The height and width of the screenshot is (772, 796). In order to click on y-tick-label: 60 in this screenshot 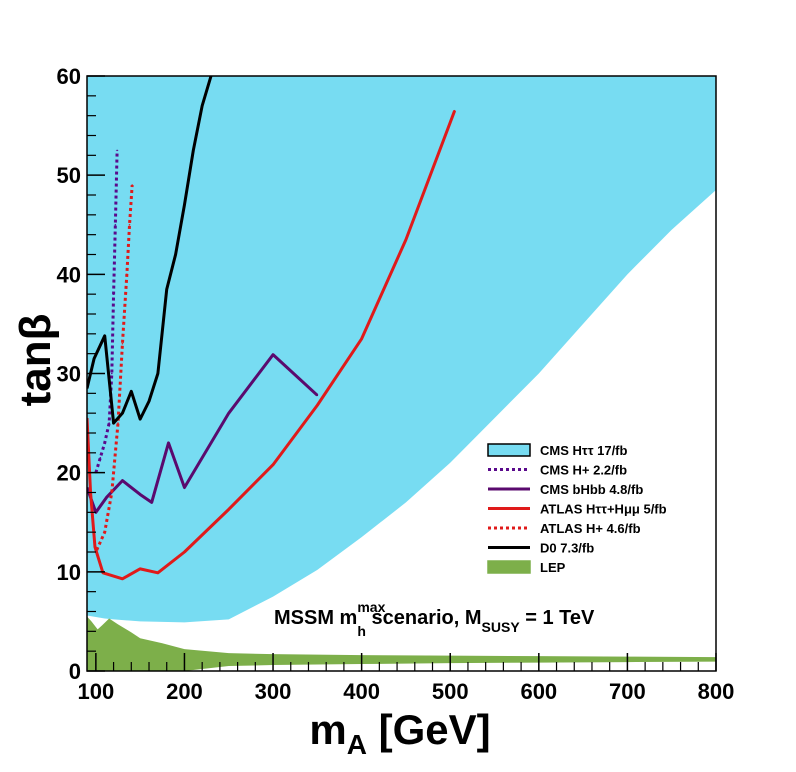, I will do `click(69, 76)`.